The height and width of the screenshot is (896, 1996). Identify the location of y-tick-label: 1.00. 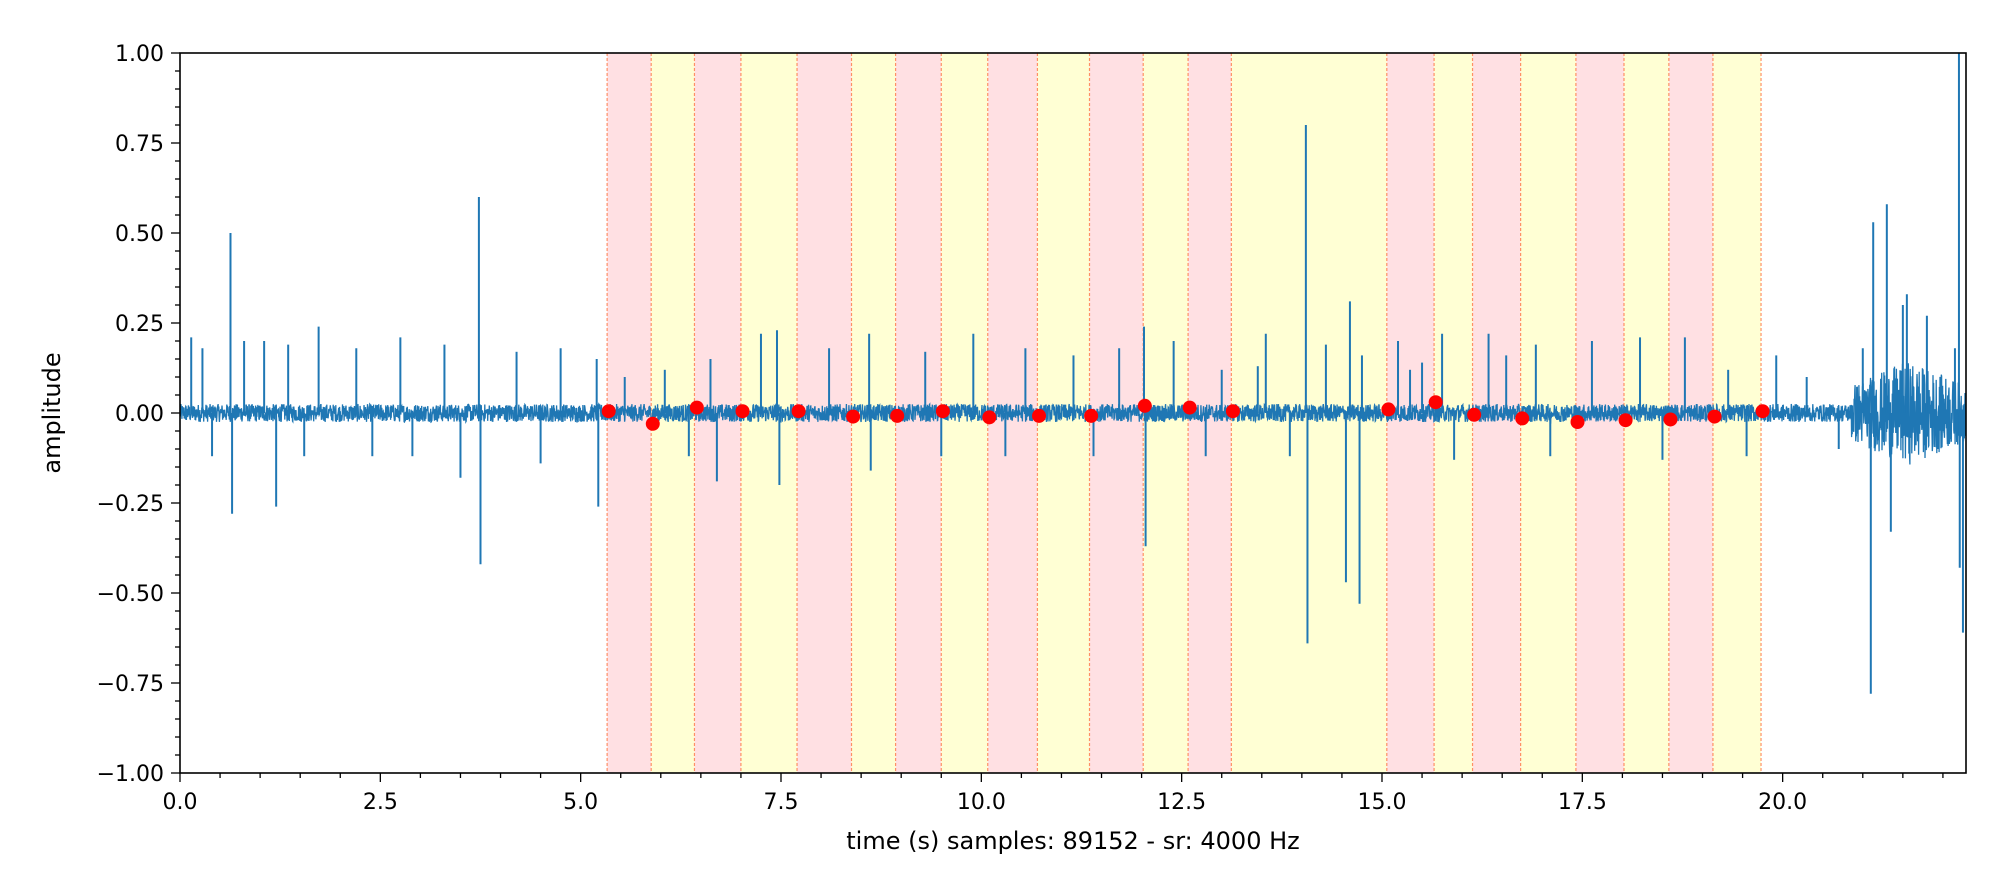
(139, 54).